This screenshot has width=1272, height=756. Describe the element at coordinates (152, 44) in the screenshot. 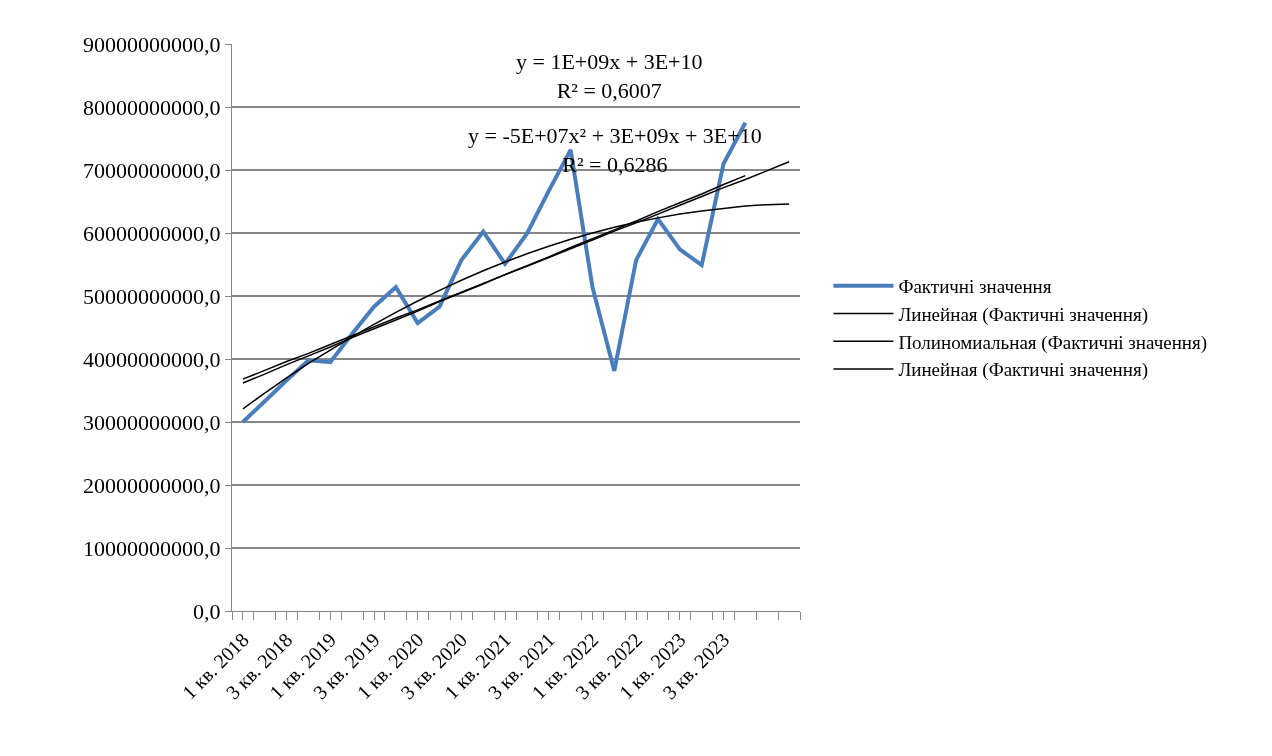

I see `y-tick-label: 90000000000,0` at that location.